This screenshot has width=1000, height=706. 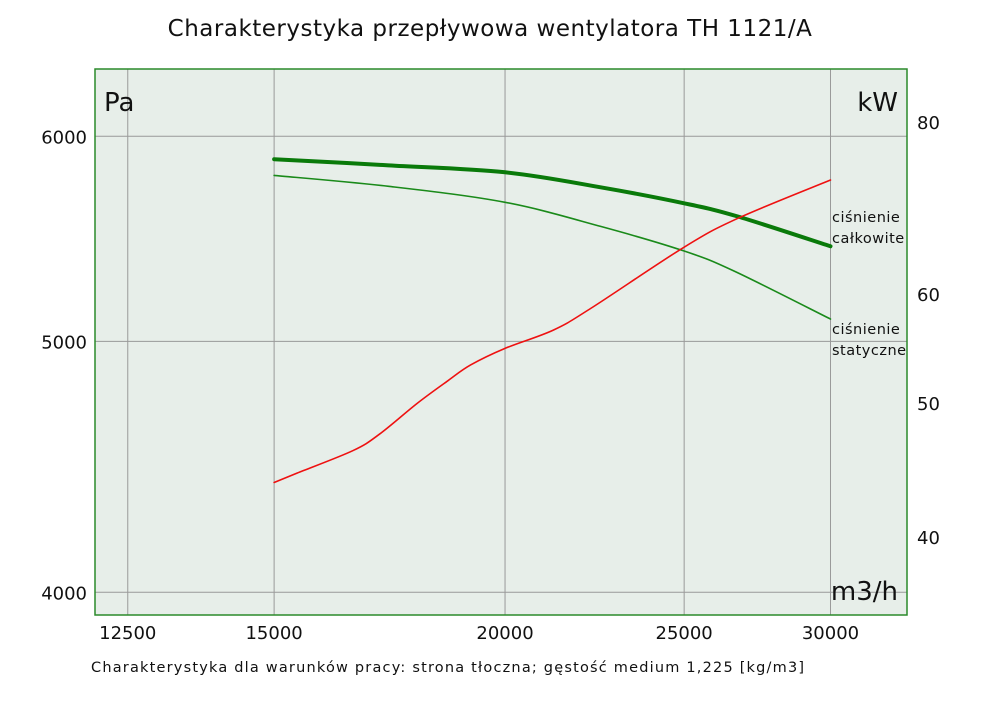 I want to click on x-tick-label: 30000, so click(x=830, y=633).